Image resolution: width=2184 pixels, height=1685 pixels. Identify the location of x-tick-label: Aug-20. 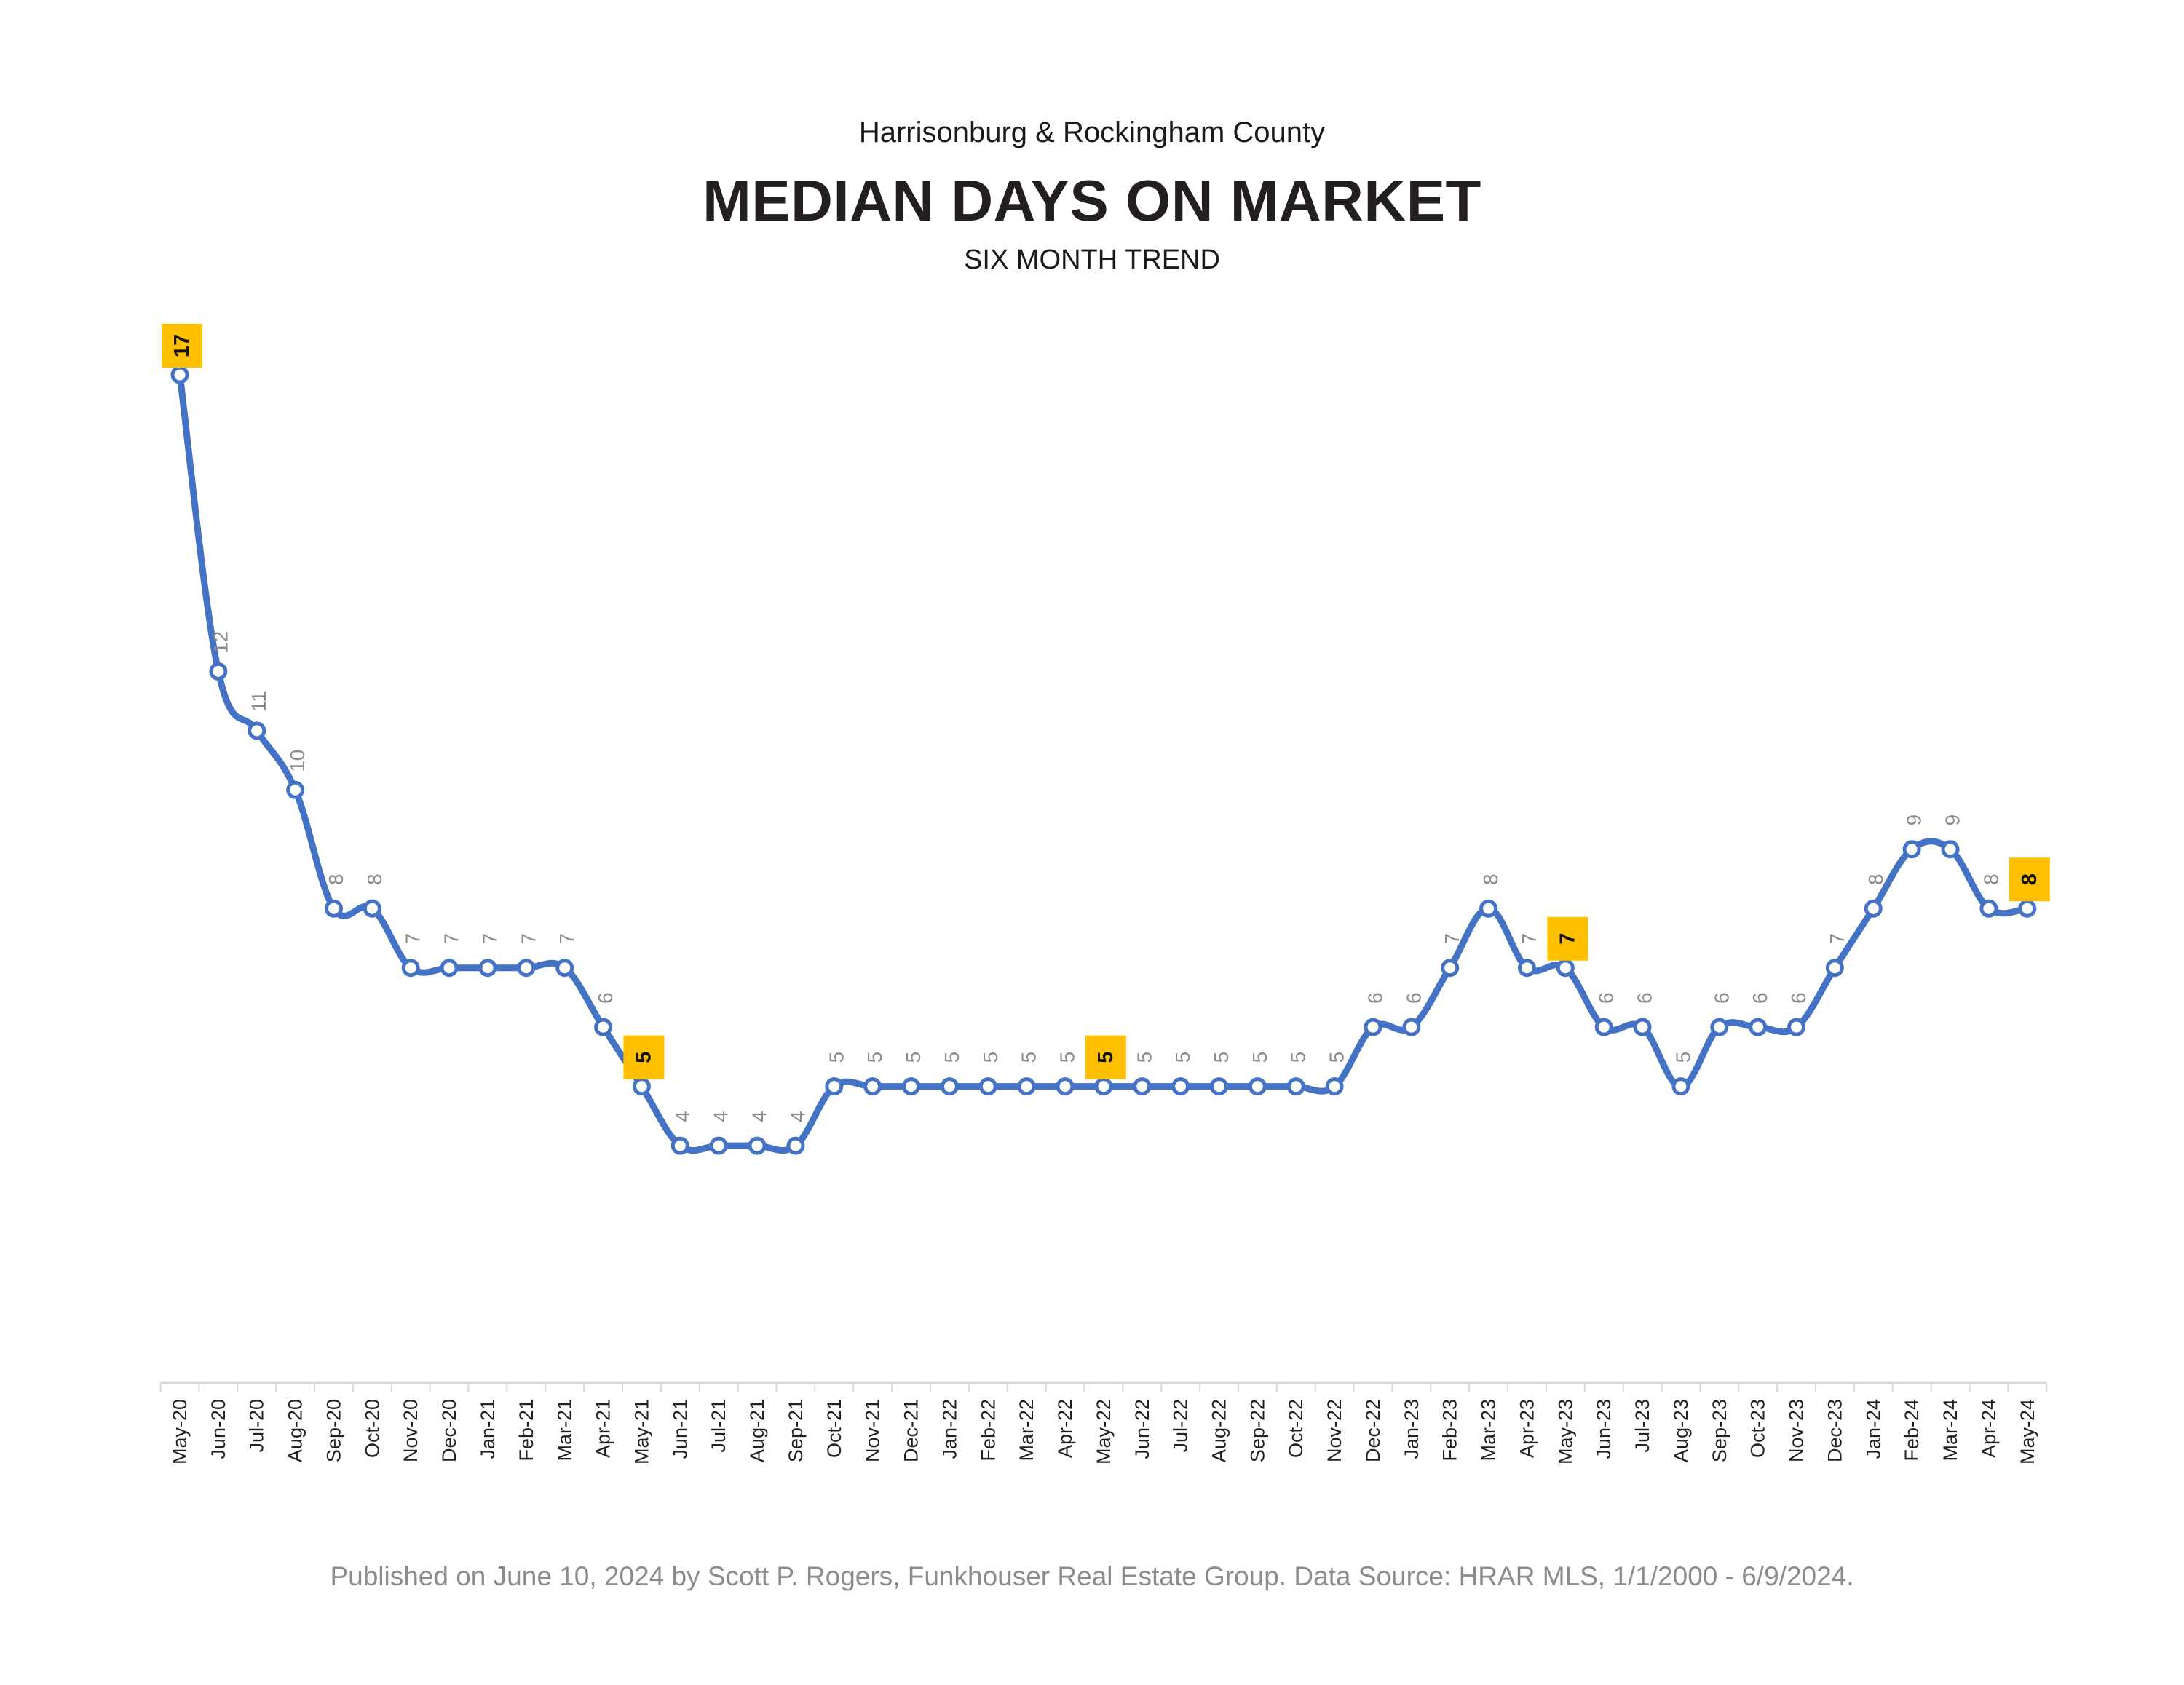
(295, 1430).